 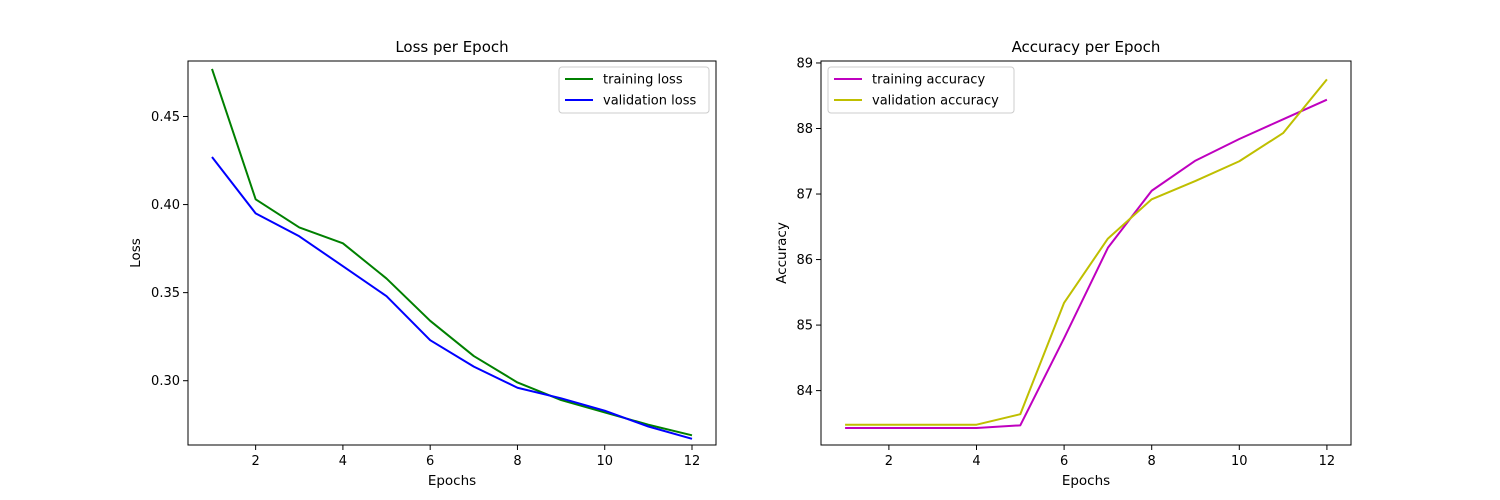 What do you see at coordinates (165, 381) in the screenshot?
I see `loss-y-tick-label: 0.30` at bounding box center [165, 381].